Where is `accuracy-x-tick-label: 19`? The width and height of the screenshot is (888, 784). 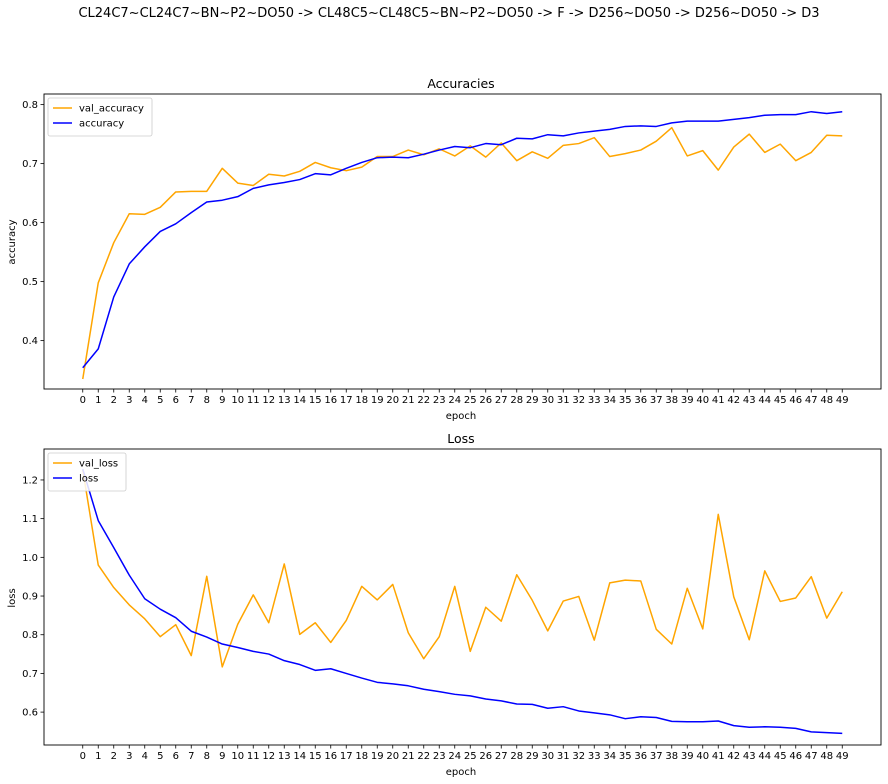
accuracy-x-tick-label: 19 is located at coordinates (377, 400).